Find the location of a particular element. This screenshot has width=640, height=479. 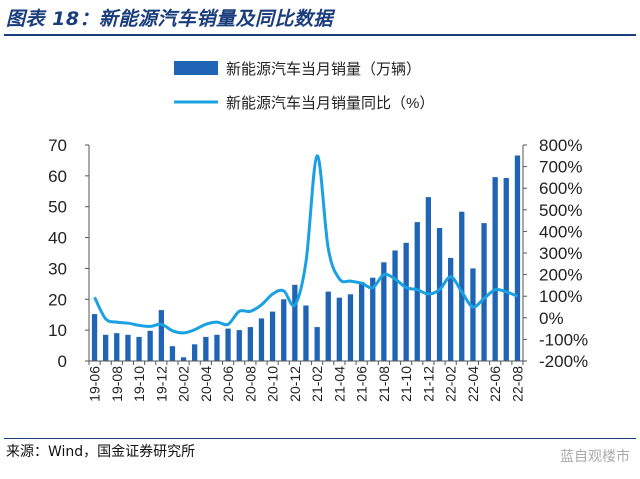

y-right-tick-label: -100% is located at coordinates (563, 339).